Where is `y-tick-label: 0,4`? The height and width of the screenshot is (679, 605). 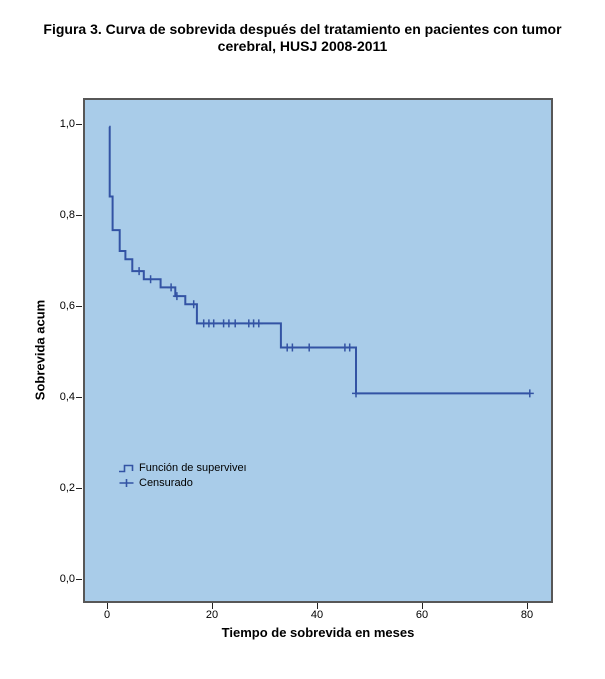
y-tick-label: 0,4 is located at coordinates (67, 397).